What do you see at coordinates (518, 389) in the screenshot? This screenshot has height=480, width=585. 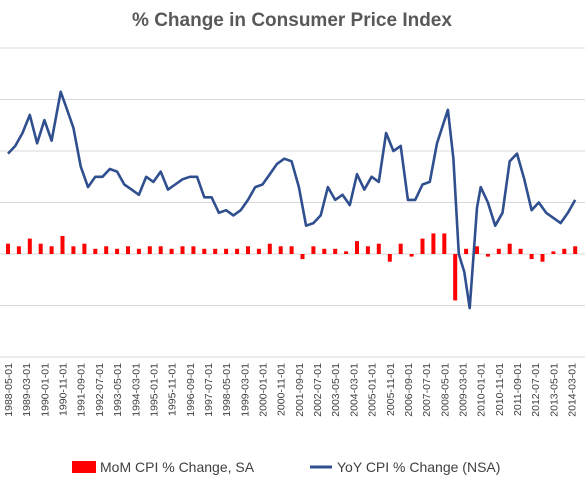 I see `x-tick-label: 2011-09-01` at bounding box center [518, 389].